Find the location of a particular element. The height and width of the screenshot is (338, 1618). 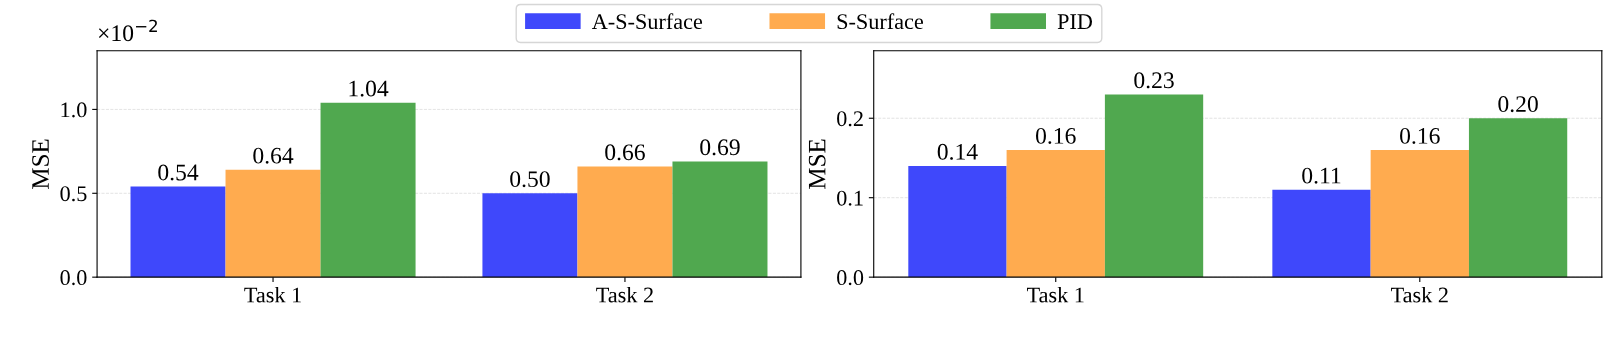

data-label: 0.69 is located at coordinates (720, 147).